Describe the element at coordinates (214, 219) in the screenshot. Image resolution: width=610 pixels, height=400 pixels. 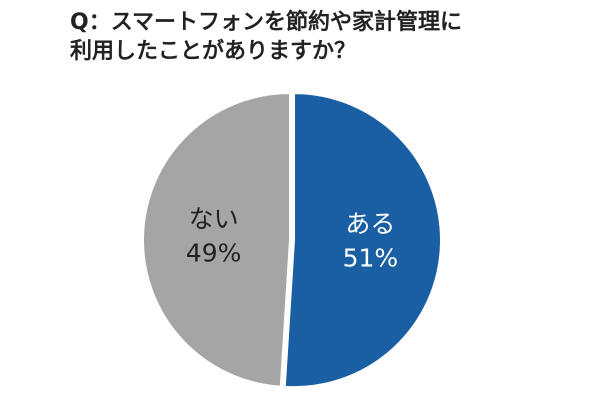
I see `slice-category-label: ない` at that location.